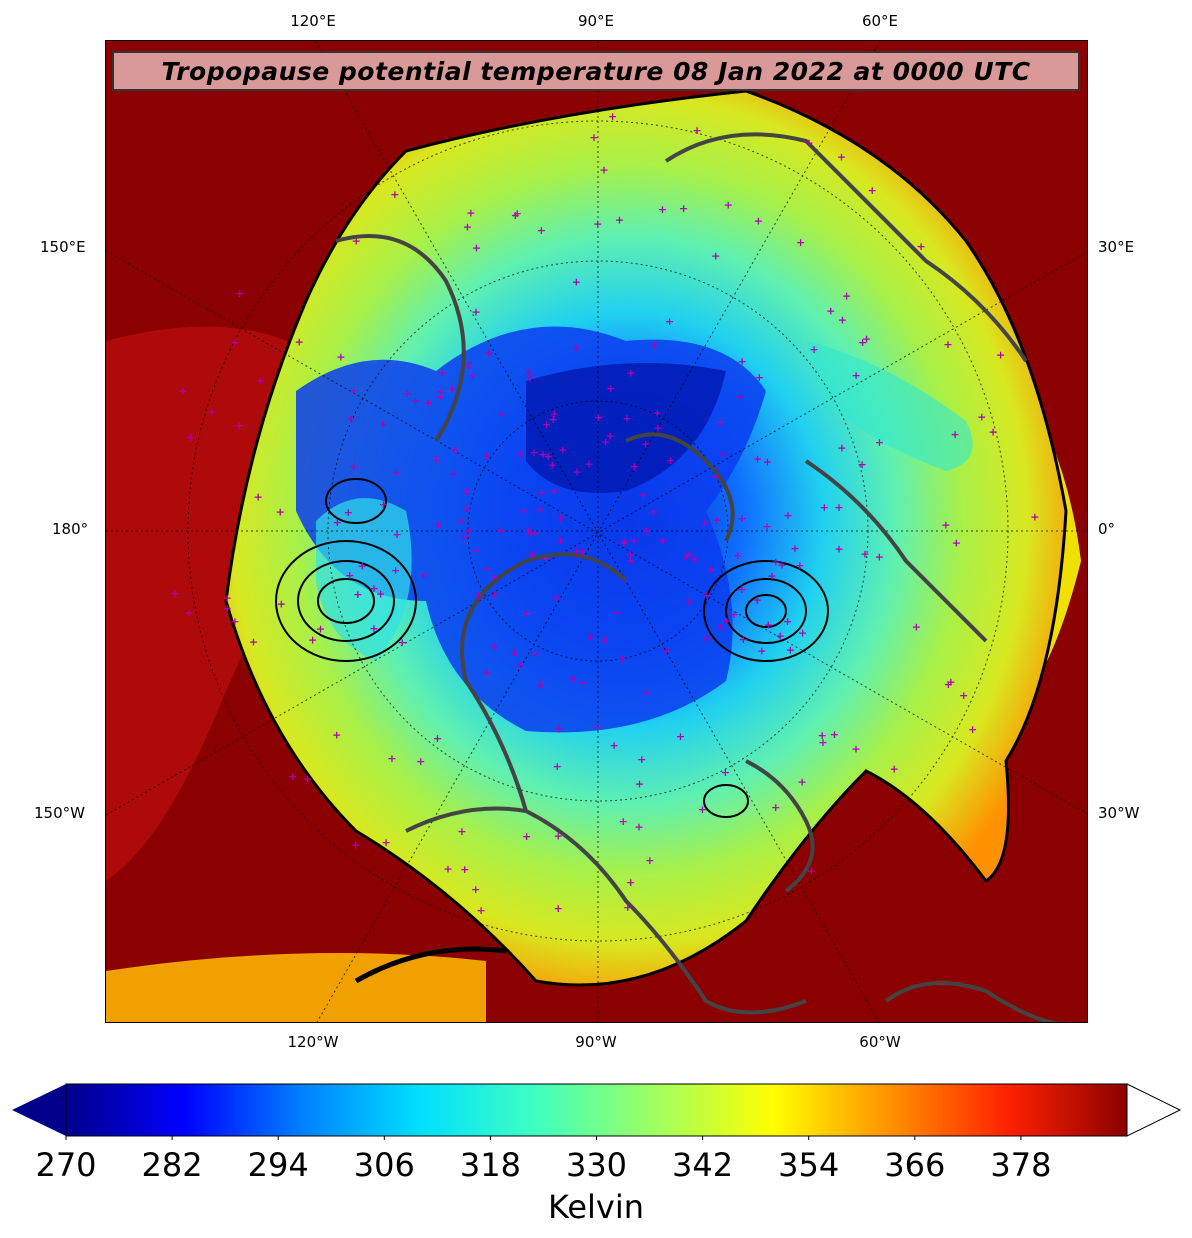 The height and width of the screenshot is (1238, 1192). I want to click on colorbar-ticks, so click(543, 1138).